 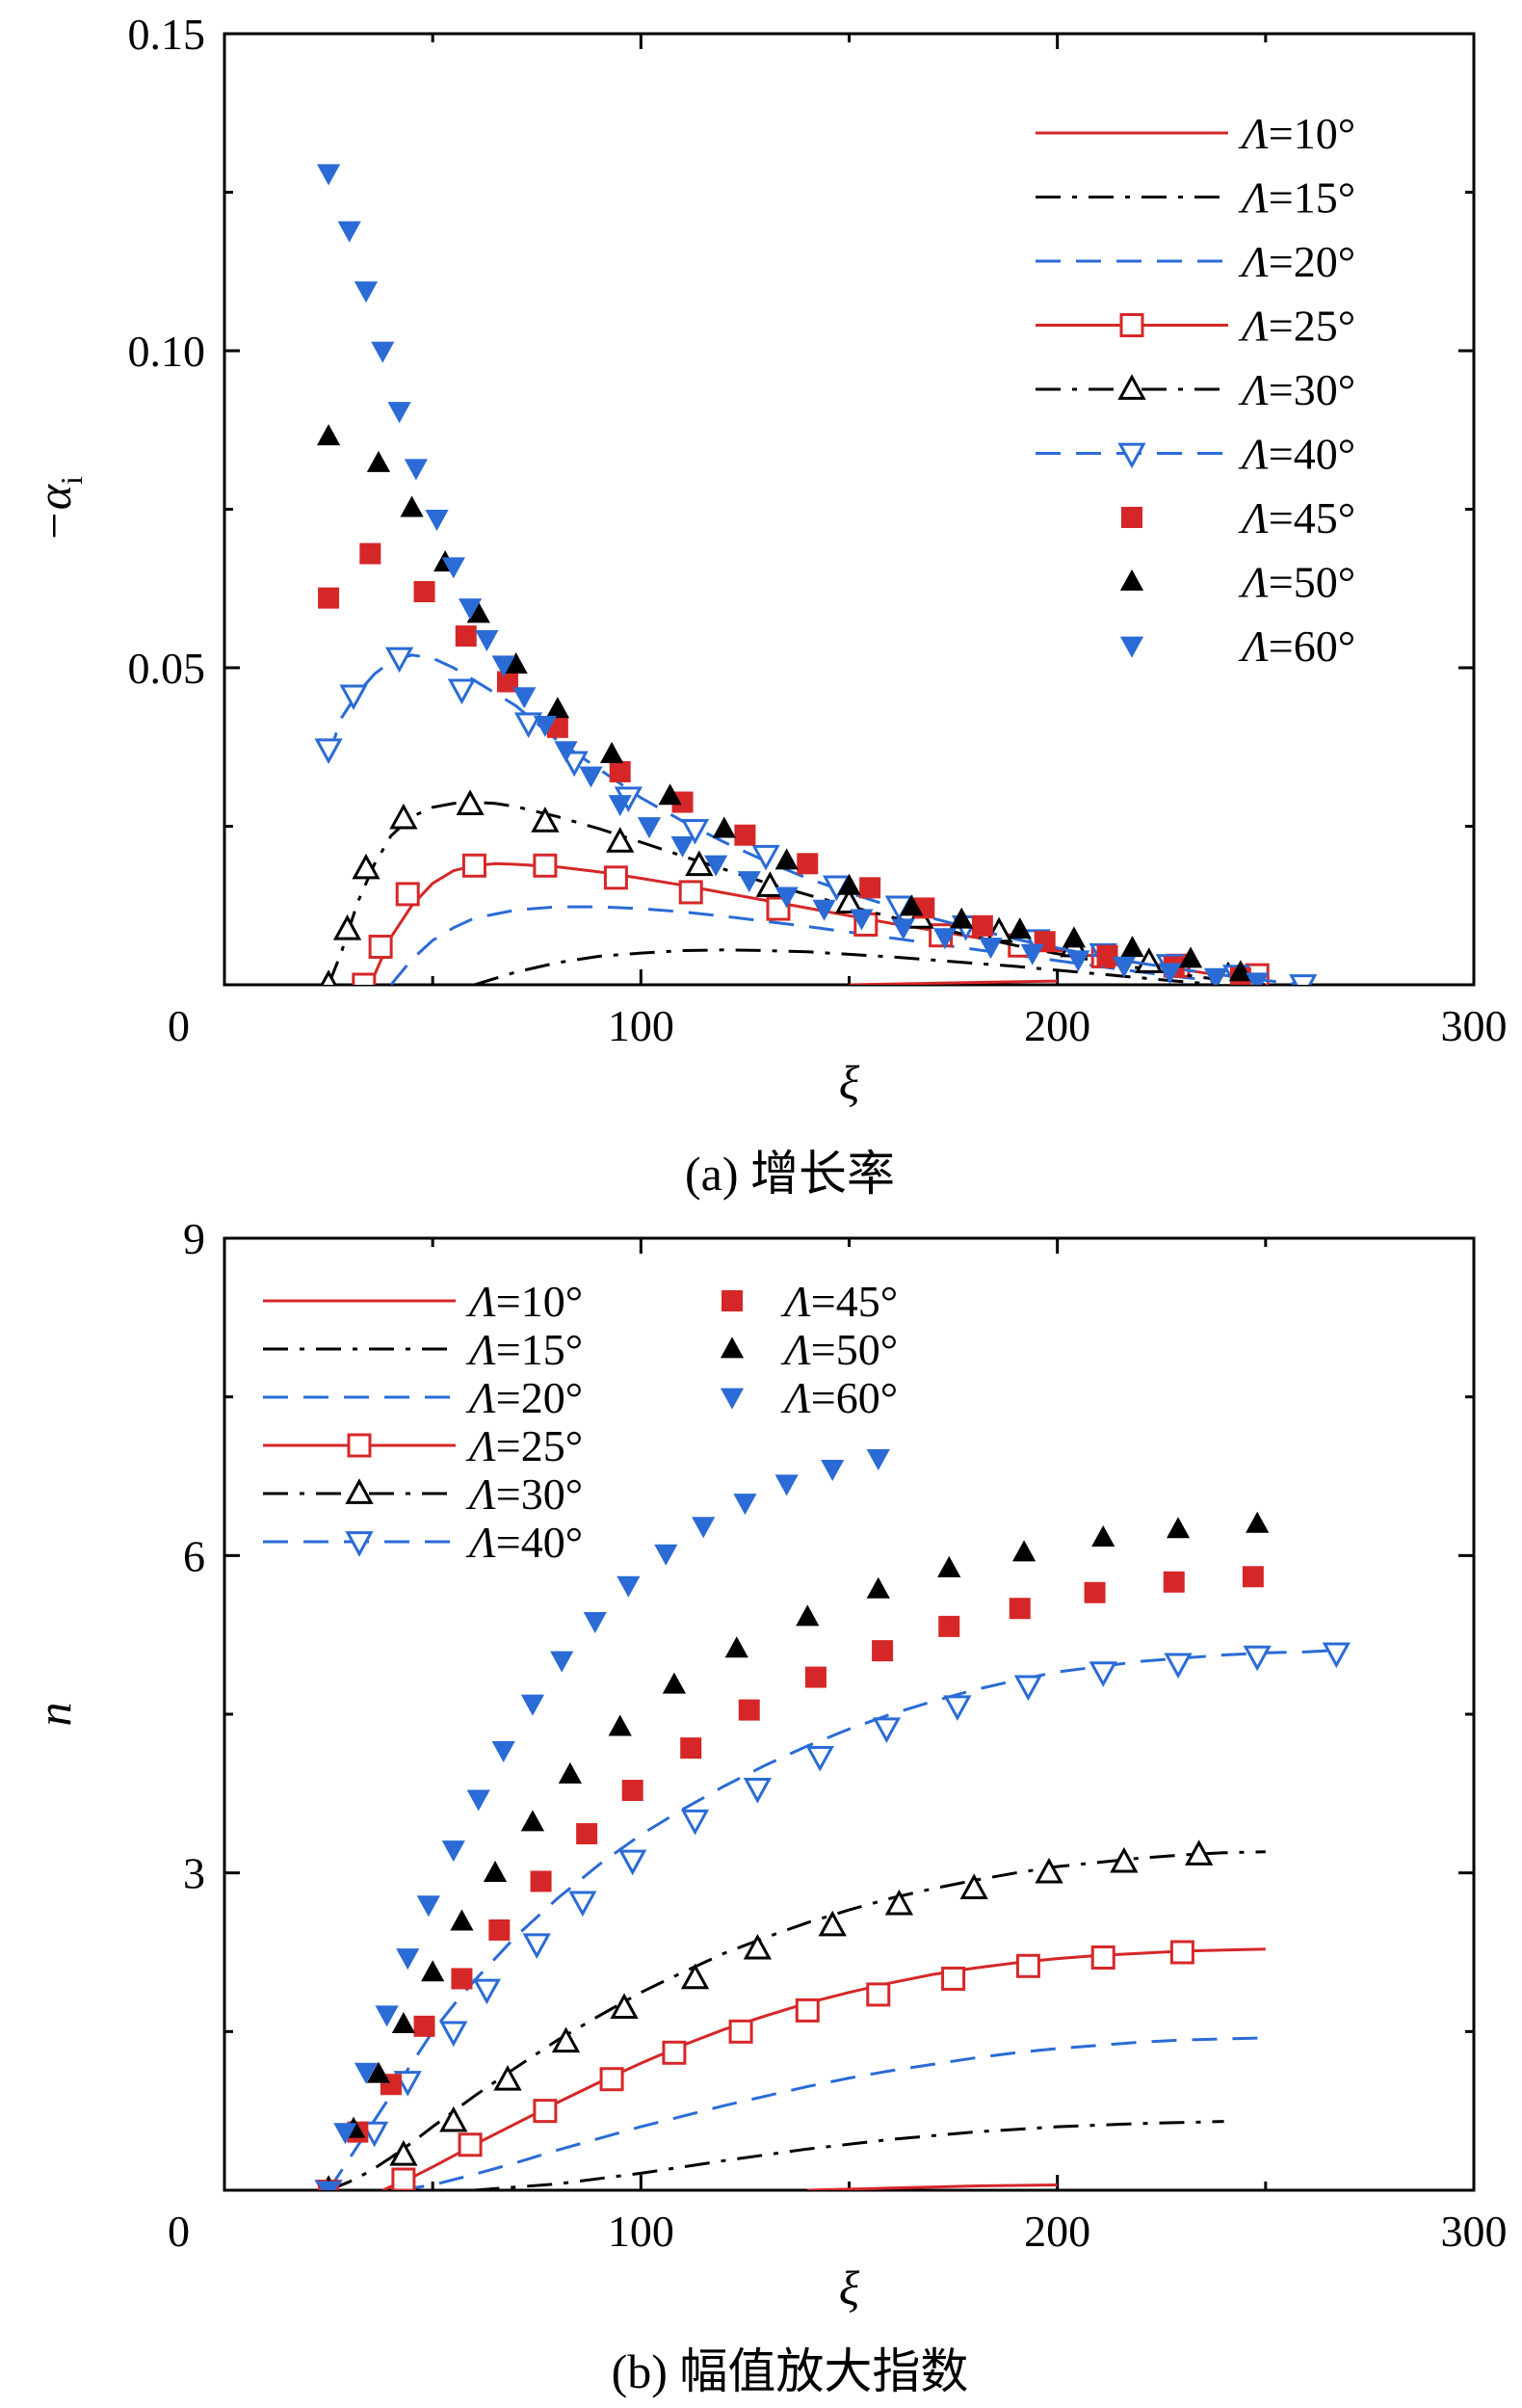 I want to click on caption-b: (b) 幅值放大指数, so click(x=790, y=2371).